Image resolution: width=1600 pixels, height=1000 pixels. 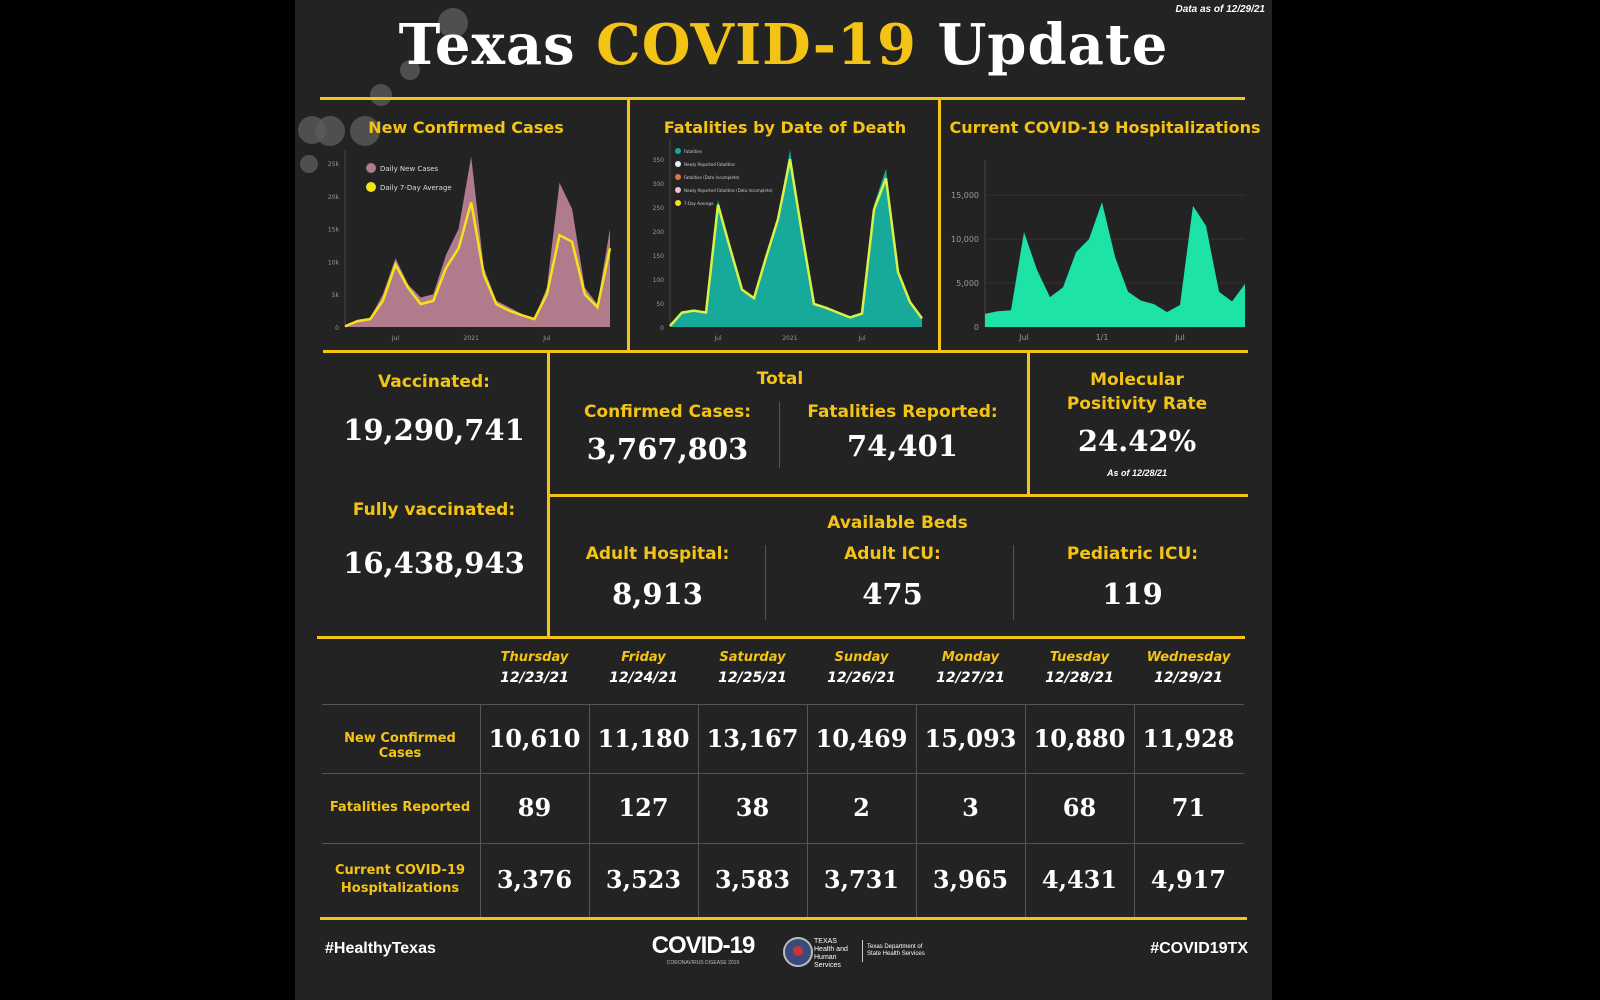 What do you see at coordinates (892, 554) in the screenshot?
I see `adult-icu-label: Adult ICU:` at bounding box center [892, 554].